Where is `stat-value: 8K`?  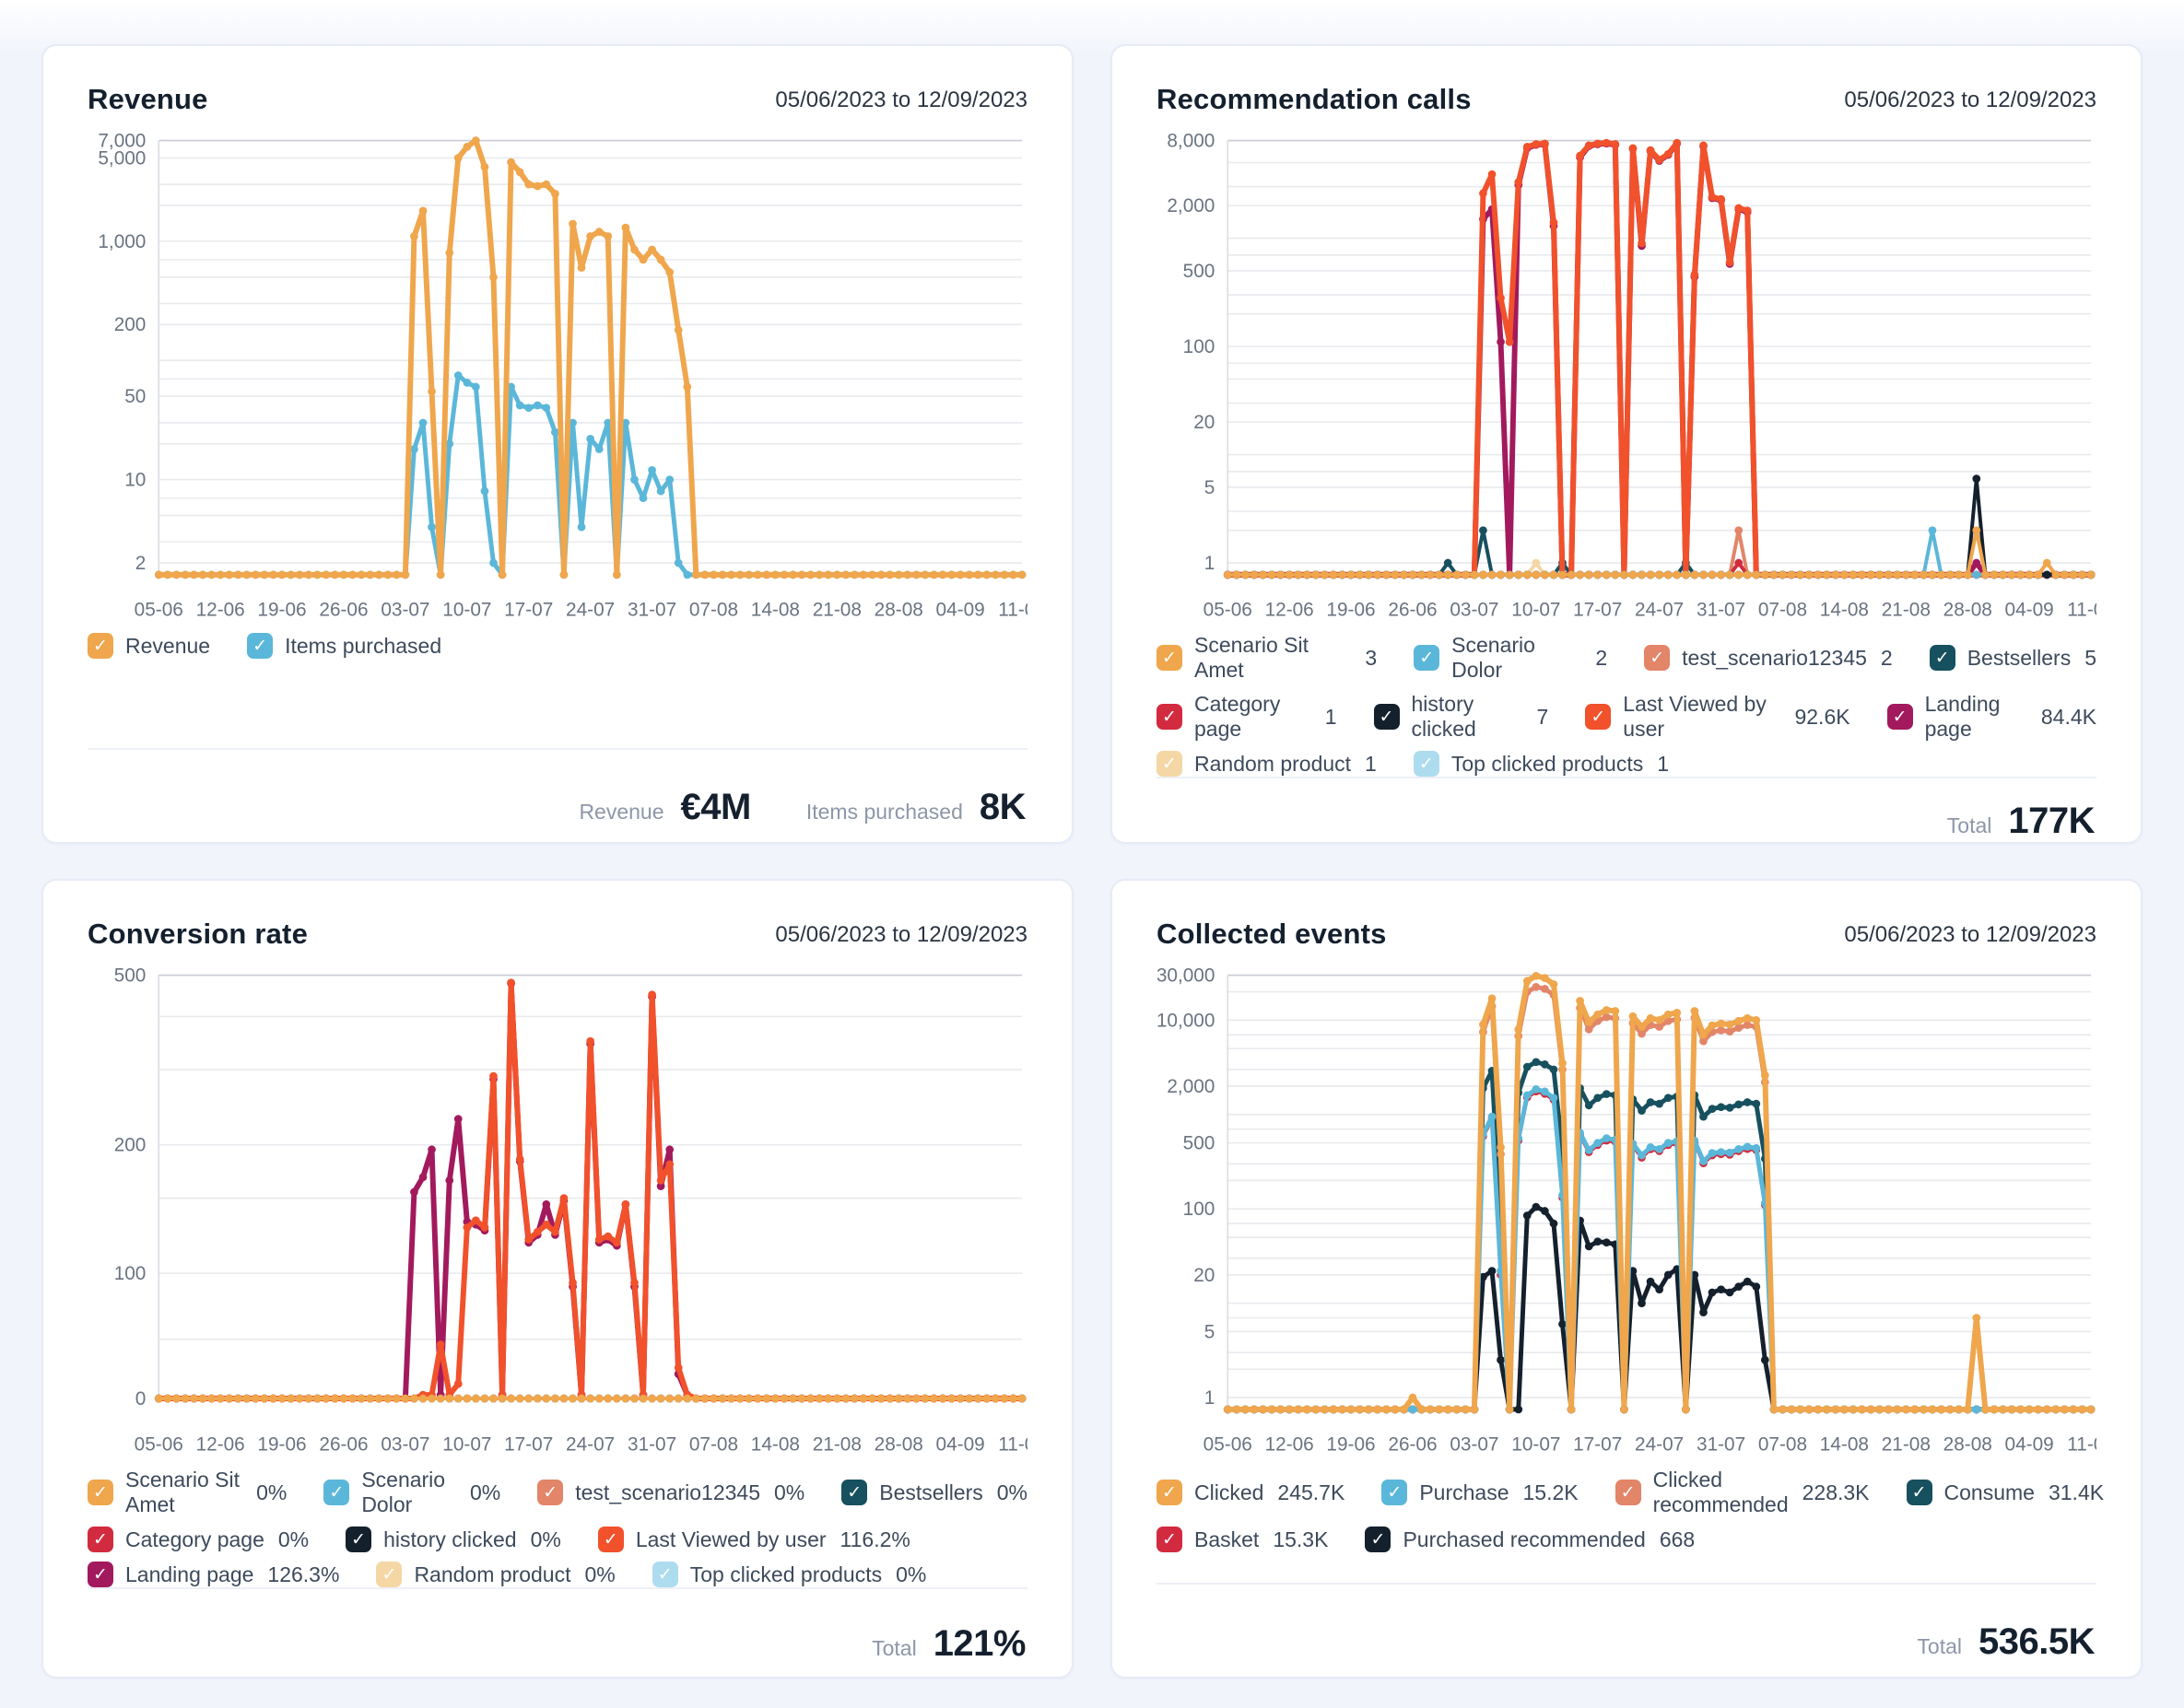 stat-value: 8K is located at coordinates (1003, 806).